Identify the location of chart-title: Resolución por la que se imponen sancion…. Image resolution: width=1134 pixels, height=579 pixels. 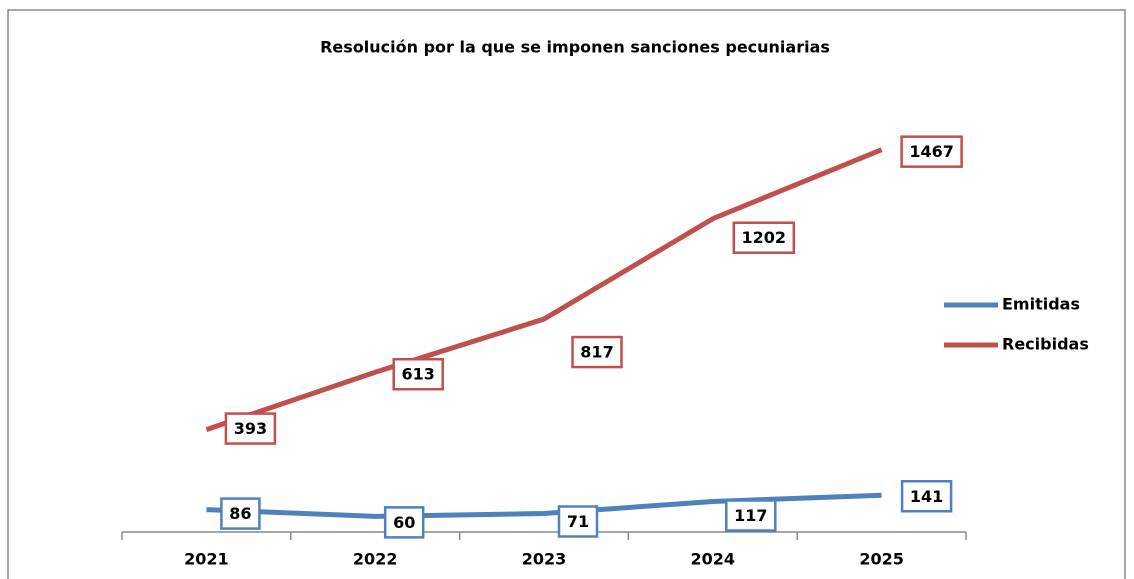
(575, 47).